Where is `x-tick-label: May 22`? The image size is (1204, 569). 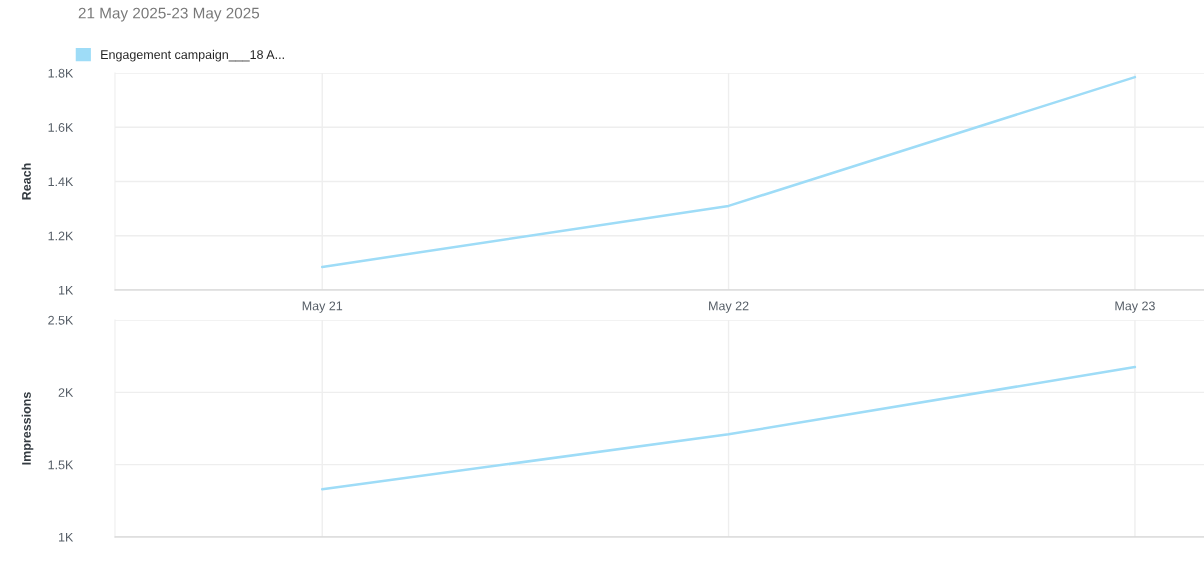
x-tick-label: May 22 is located at coordinates (729, 307).